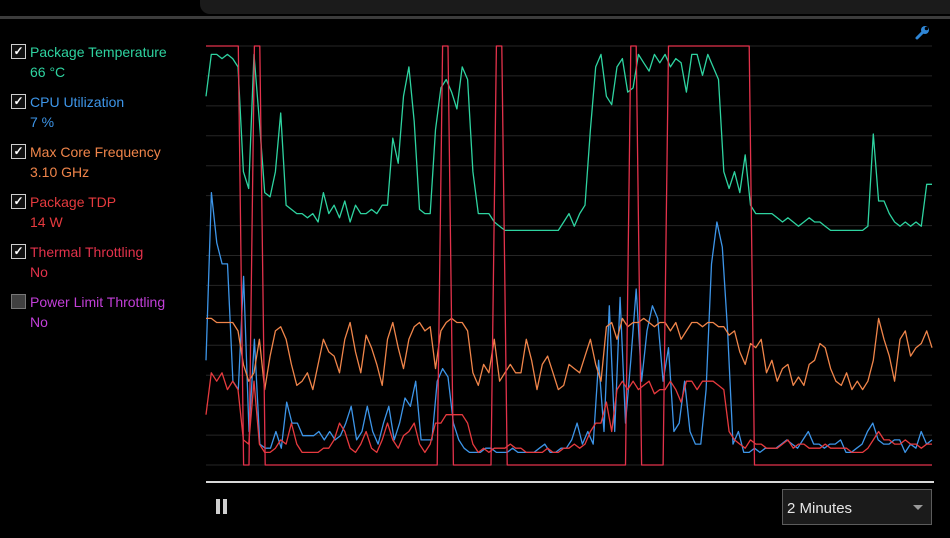  Describe the element at coordinates (18, 301) in the screenshot. I see `checkbox-power-limit-throttling` at that location.